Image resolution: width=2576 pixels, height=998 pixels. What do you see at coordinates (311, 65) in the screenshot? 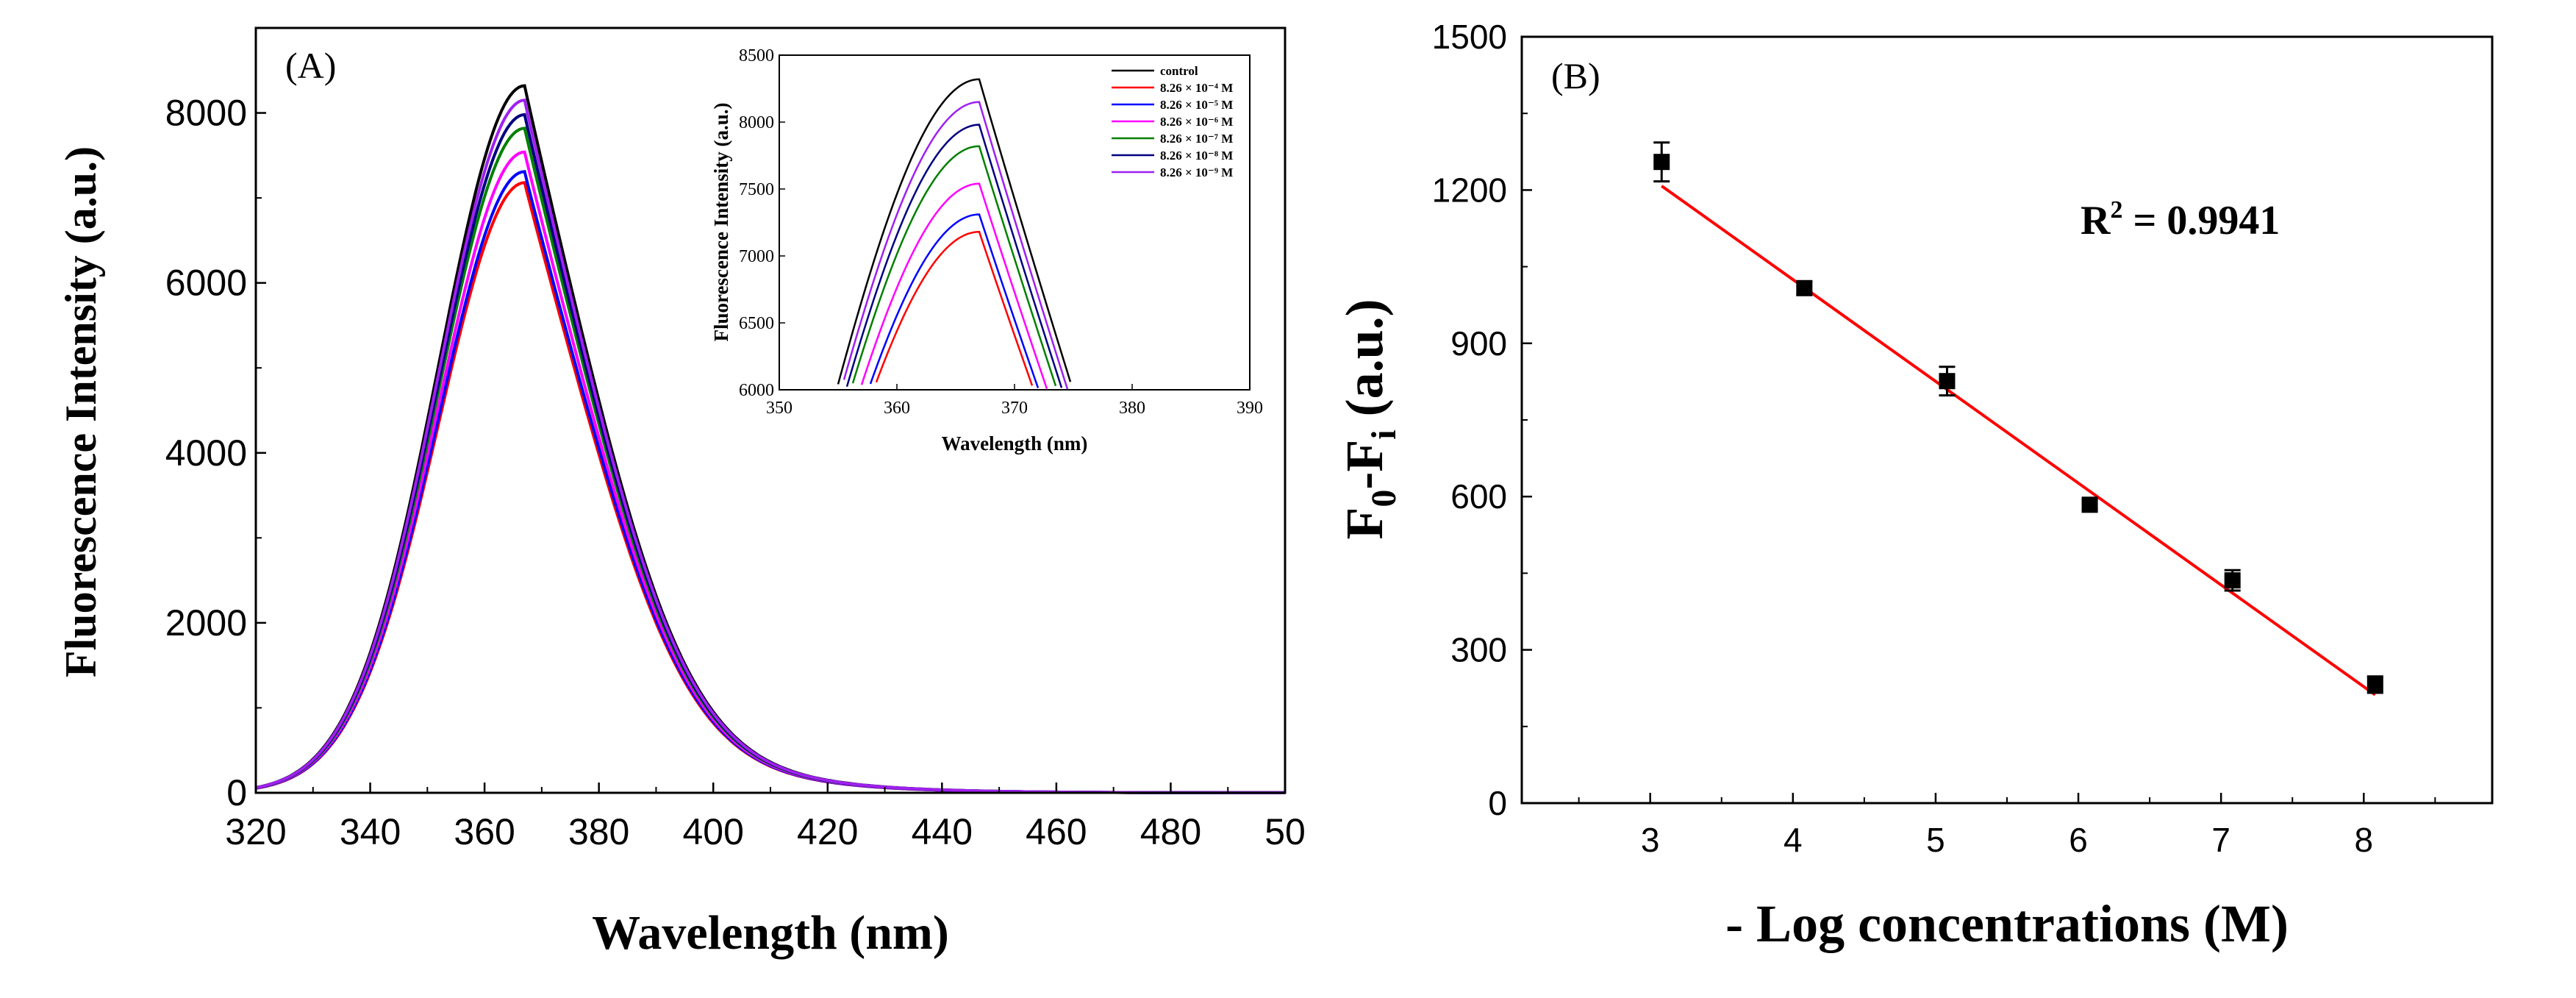
I see `chart-a-panel-label: (A)` at bounding box center [311, 65].